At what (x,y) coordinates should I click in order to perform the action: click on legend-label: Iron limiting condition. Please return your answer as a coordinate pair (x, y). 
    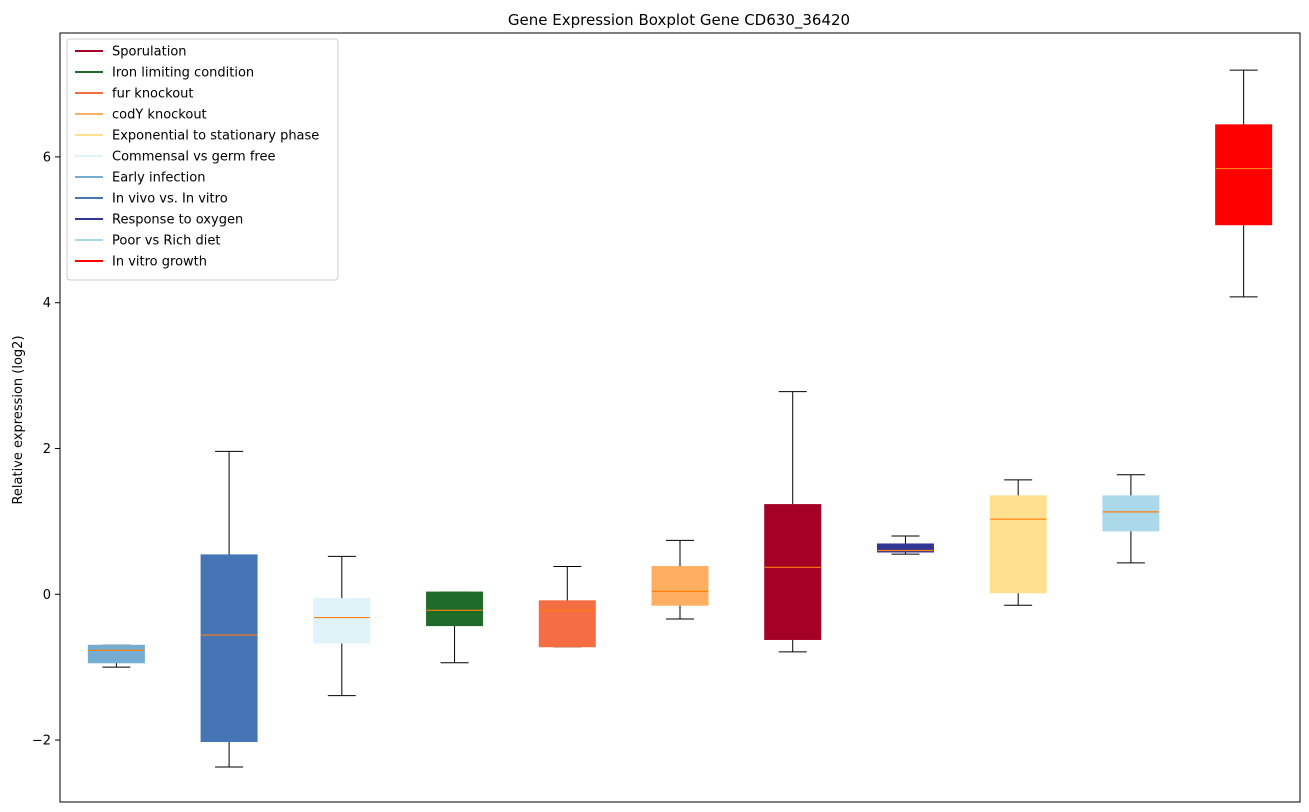
    Looking at the image, I should click on (183, 73).